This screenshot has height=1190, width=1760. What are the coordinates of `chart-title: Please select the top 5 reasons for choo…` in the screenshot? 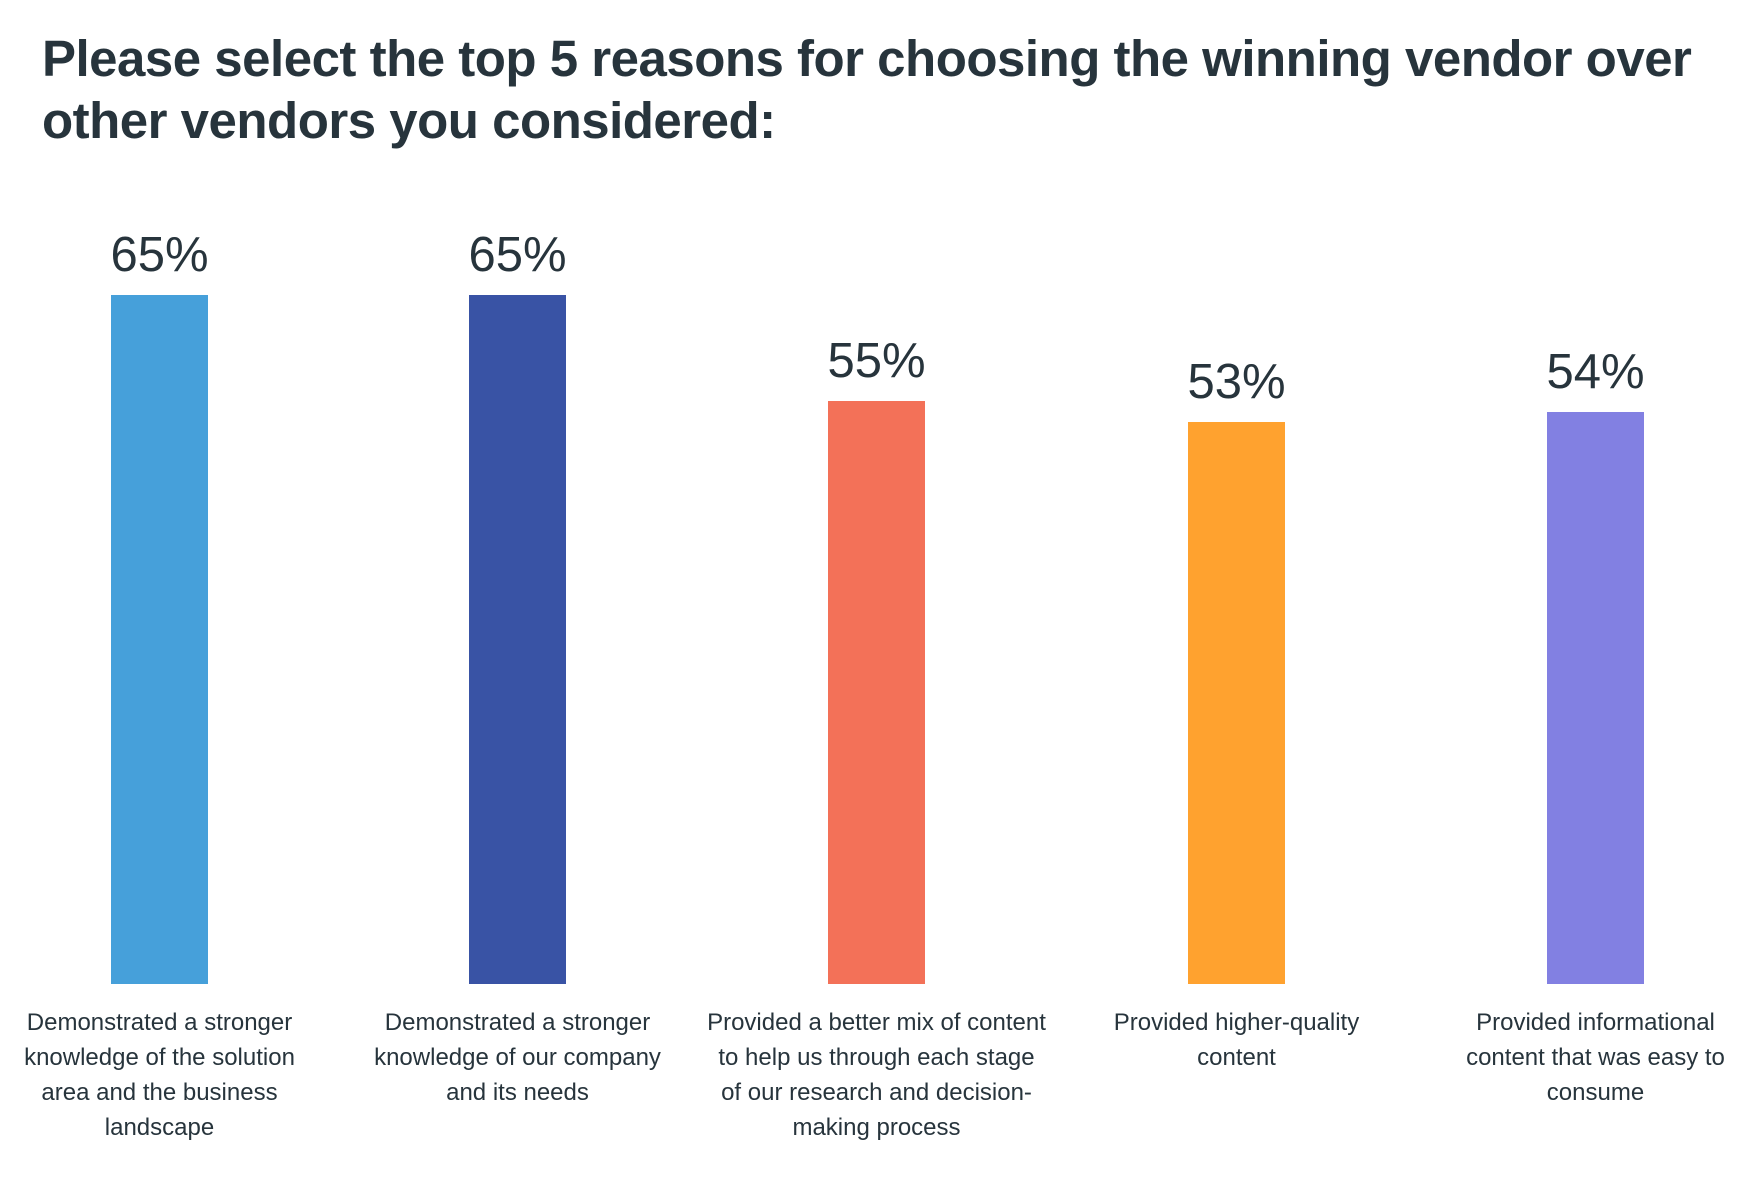 It's located at (867, 89).